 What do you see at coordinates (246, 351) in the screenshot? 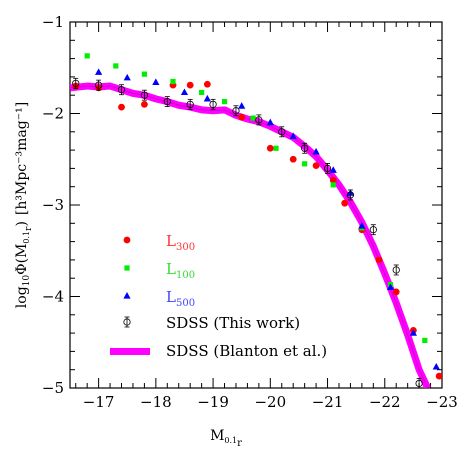
I see `legend-label-4: SDSS (Blanton et al.)` at bounding box center [246, 351].